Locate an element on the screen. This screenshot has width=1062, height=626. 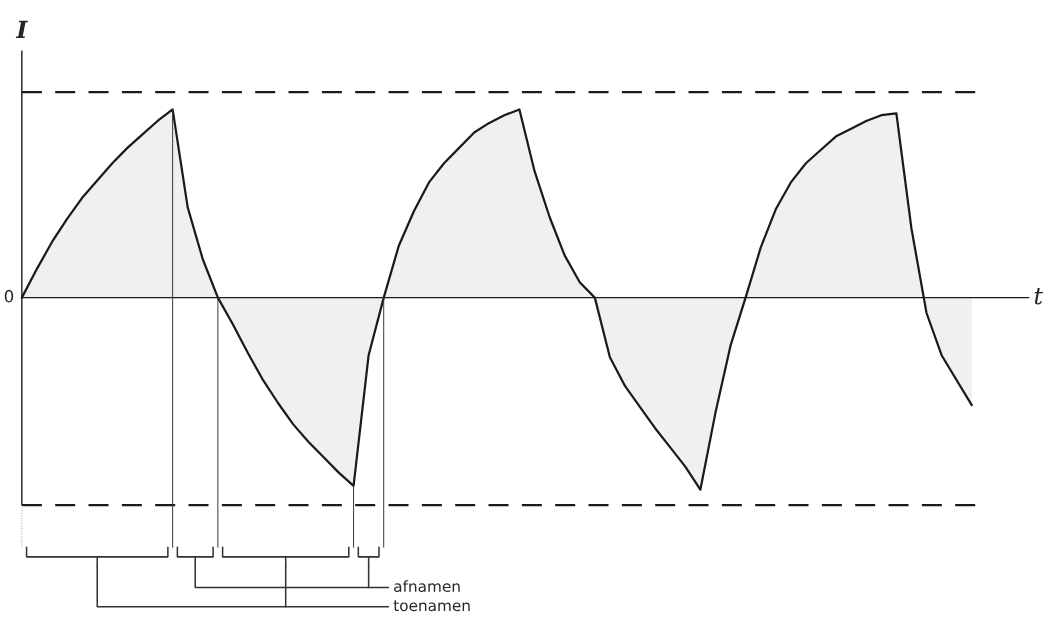
text: afnamen is located at coordinates (427, 586).